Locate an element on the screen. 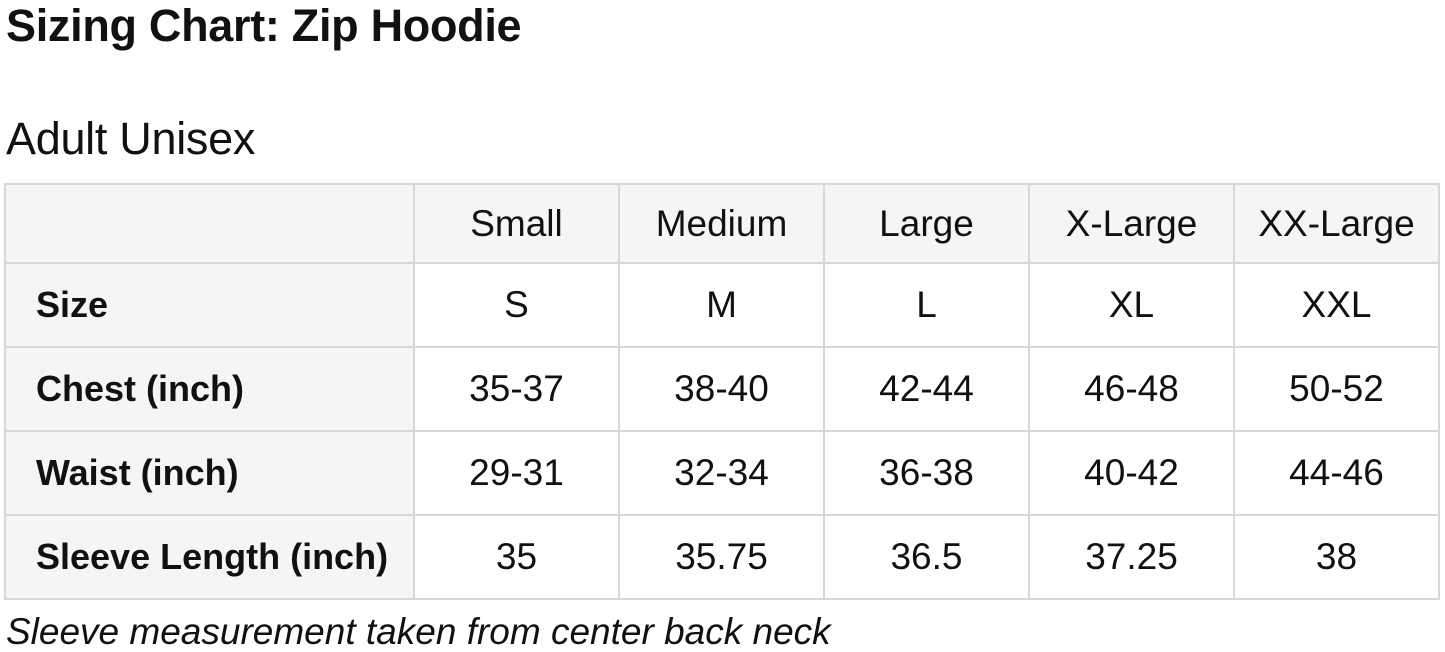 Image resolution: width=1445 pixels, height=652 pixels. table-cell: 35.75 is located at coordinates (721, 557).